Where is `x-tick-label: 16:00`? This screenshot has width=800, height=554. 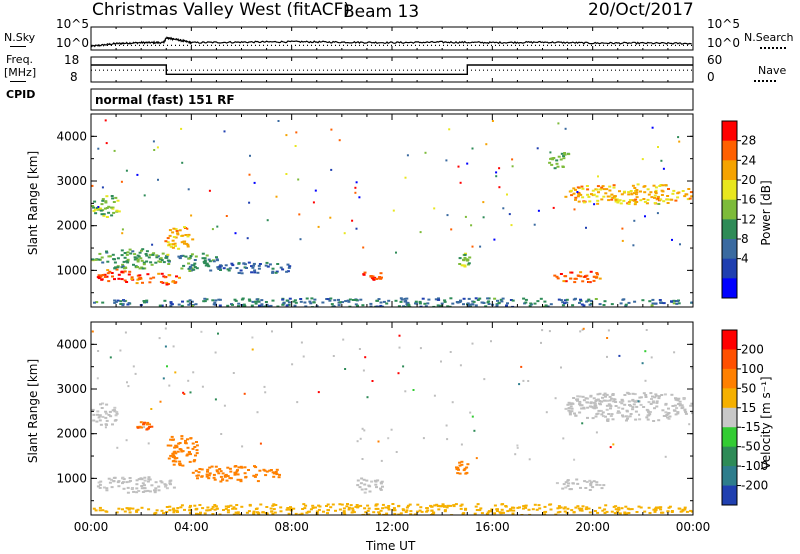
x-tick-label: 16:00 is located at coordinates (492, 527).